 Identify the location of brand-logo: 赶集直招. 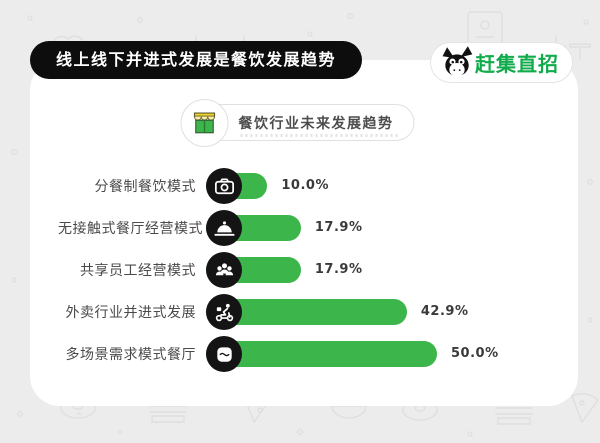
(501, 62).